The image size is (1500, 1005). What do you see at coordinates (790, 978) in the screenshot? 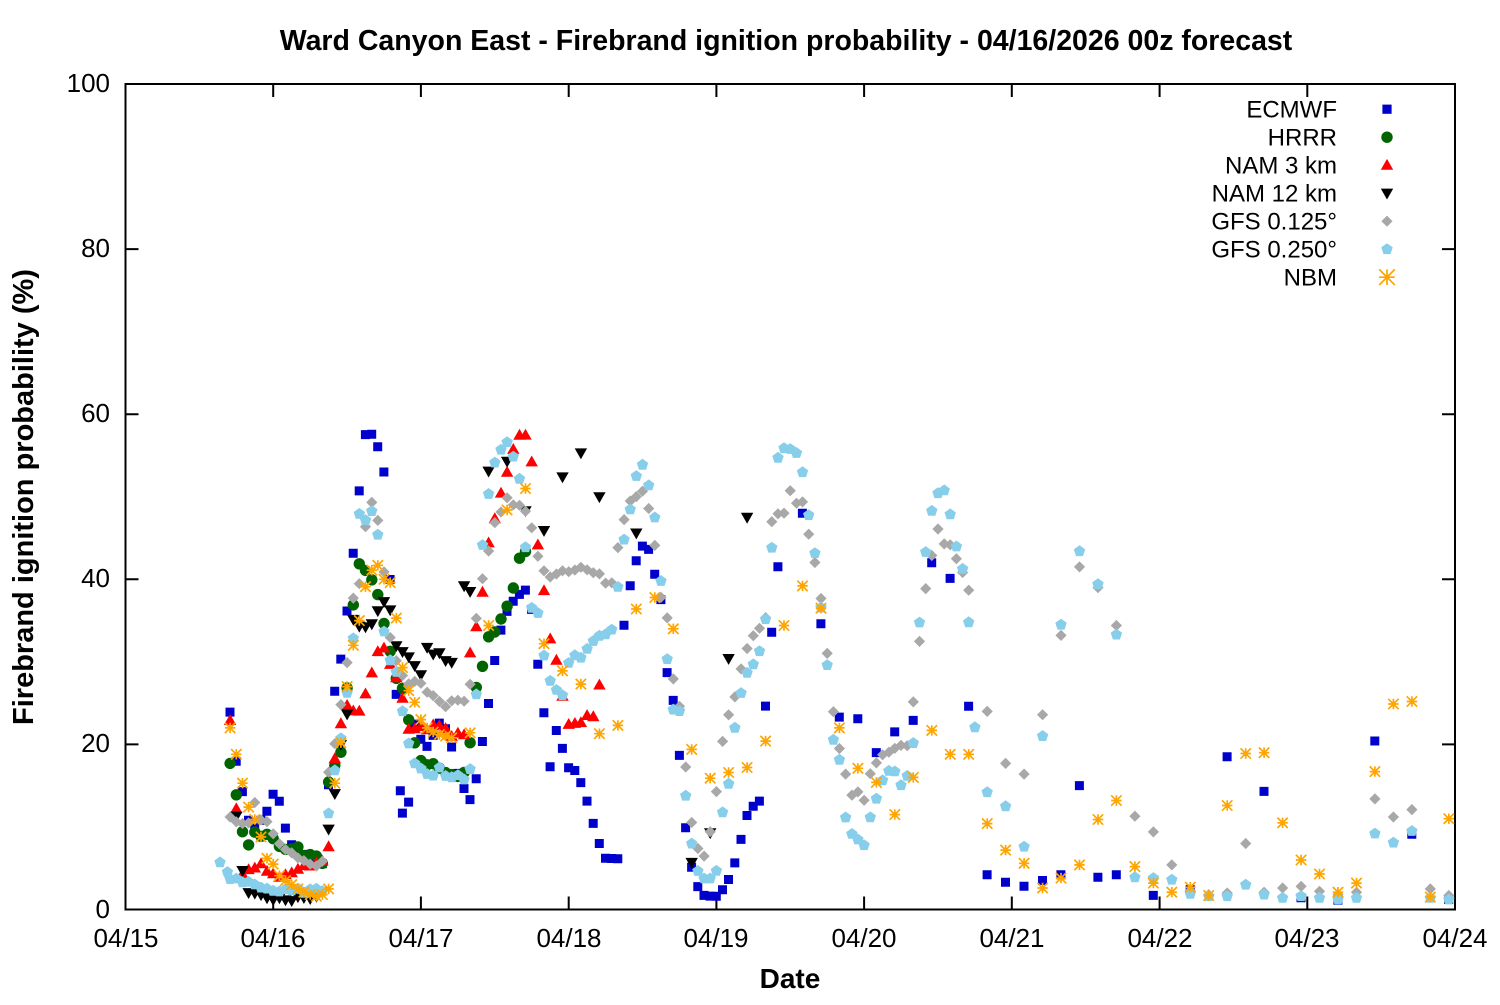
I see `svg-text: Date` at bounding box center [790, 978].